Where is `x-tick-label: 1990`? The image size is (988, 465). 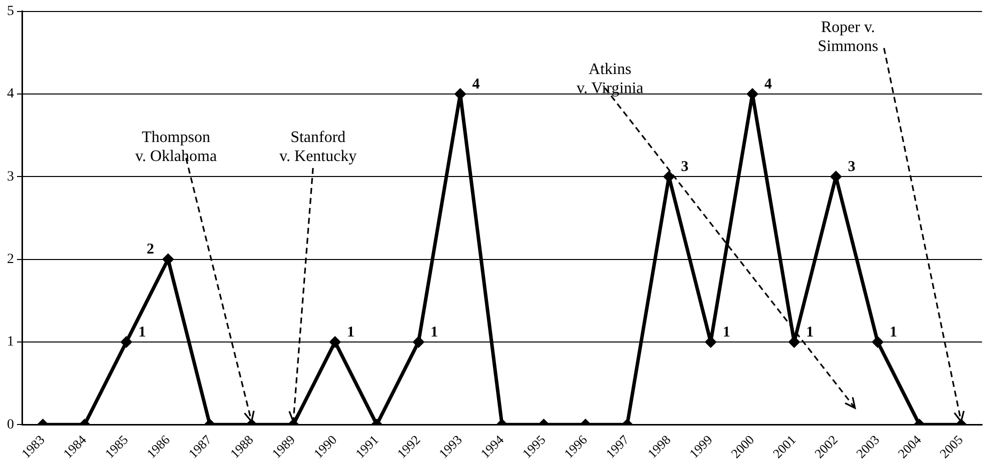 x-tick-label: 1990 is located at coordinates (325, 447).